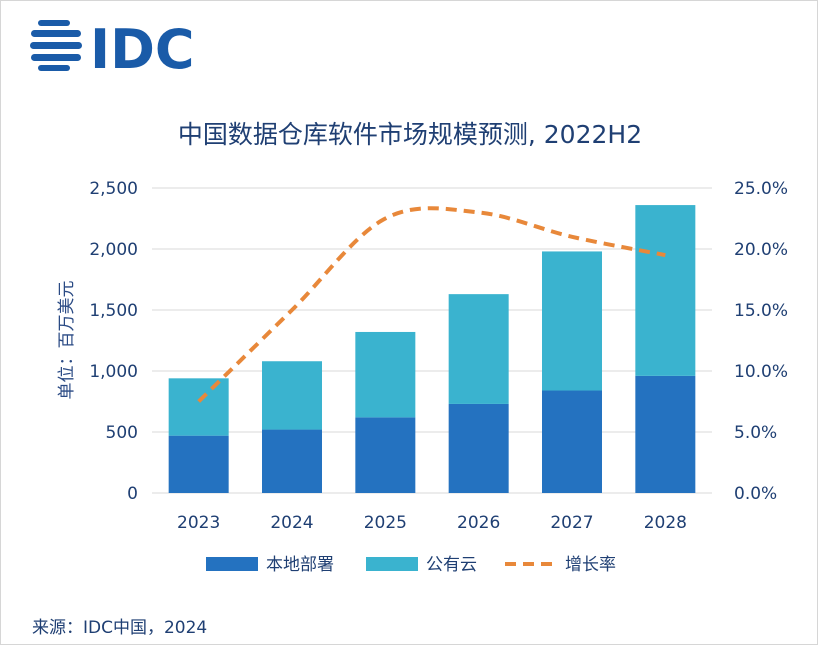 The height and width of the screenshot is (647, 820). Describe the element at coordinates (122, 433) in the screenshot. I see `y-tick-label: 500` at that location.